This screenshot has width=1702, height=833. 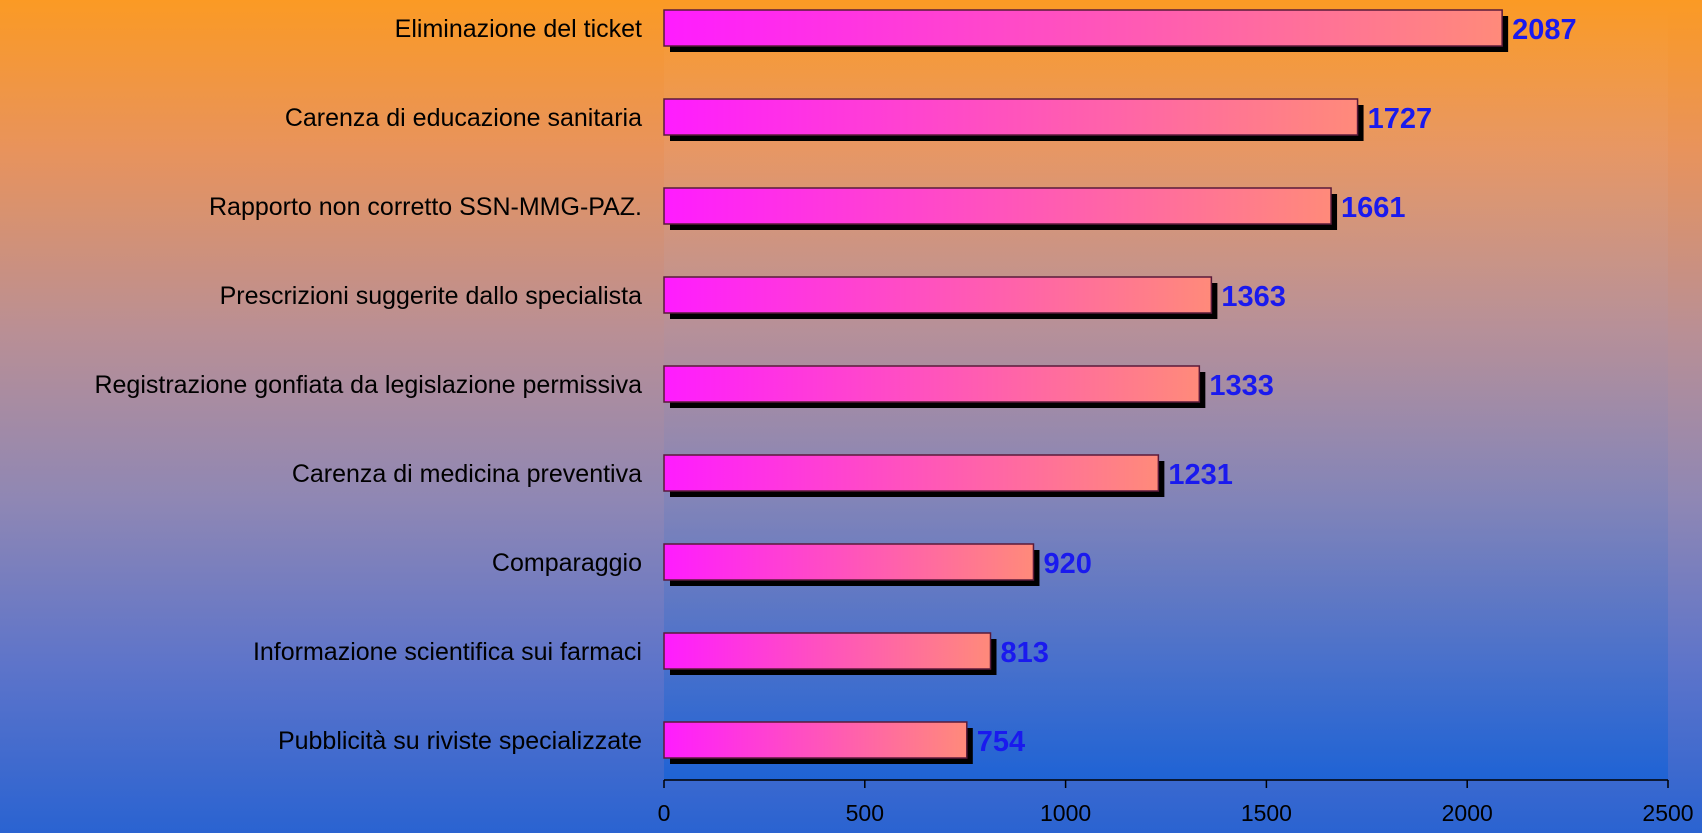 What do you see at coordinates (664, 813) in the screenshot?
I see `x-tick-label: 0` at bounding box center [664, 813].